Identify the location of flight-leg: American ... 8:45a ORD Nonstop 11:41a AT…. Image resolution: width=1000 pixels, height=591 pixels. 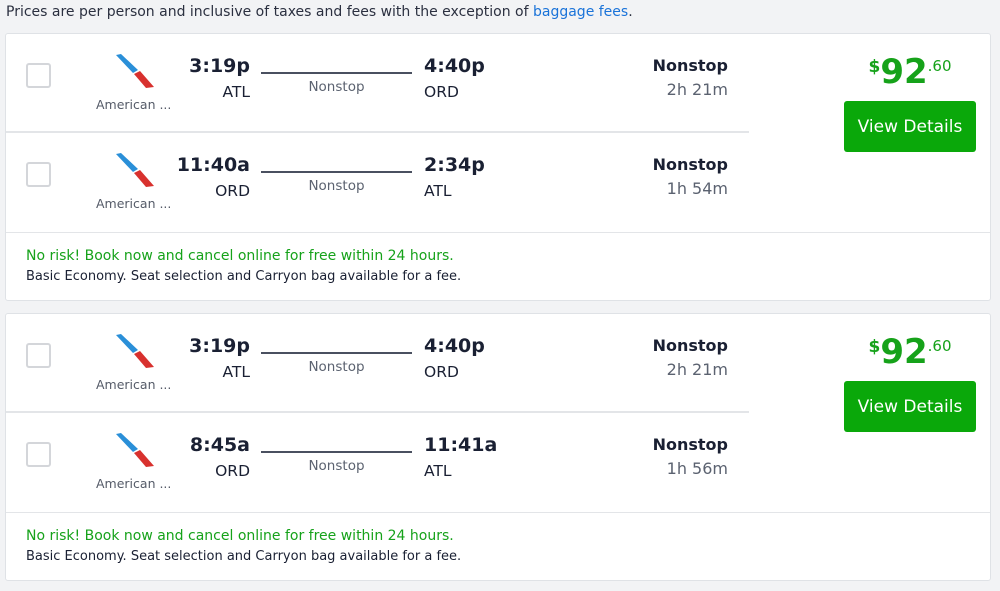
(377, 462).